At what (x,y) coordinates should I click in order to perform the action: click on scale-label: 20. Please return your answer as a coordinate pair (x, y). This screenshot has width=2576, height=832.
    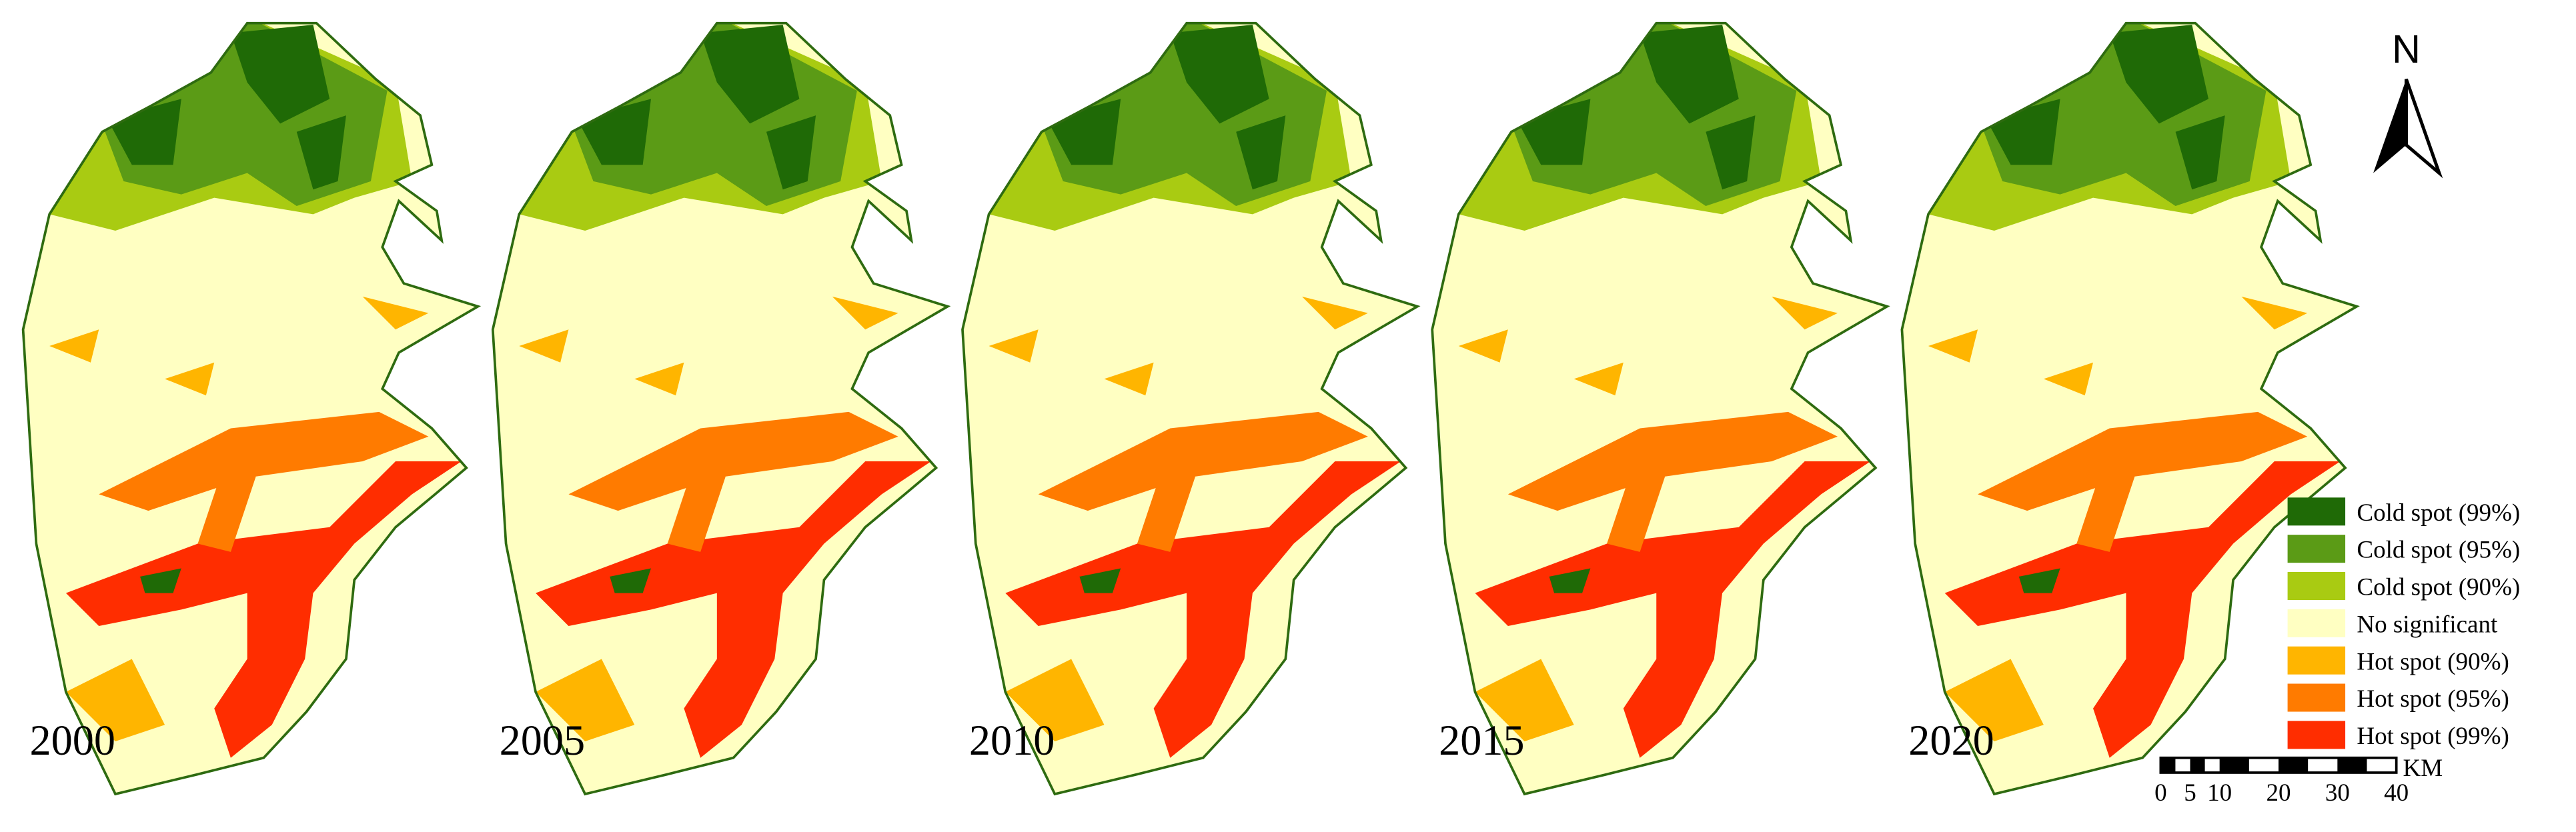
    Looking at the image, I should click on (2278, 793).